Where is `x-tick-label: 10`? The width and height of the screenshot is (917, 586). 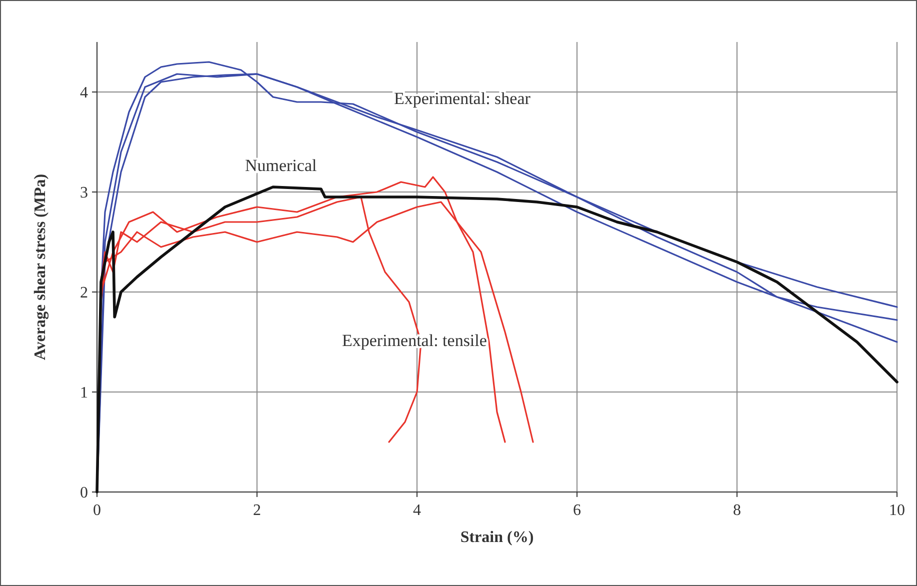 x-tick-label: 10 is located at coordinates (897, 510).